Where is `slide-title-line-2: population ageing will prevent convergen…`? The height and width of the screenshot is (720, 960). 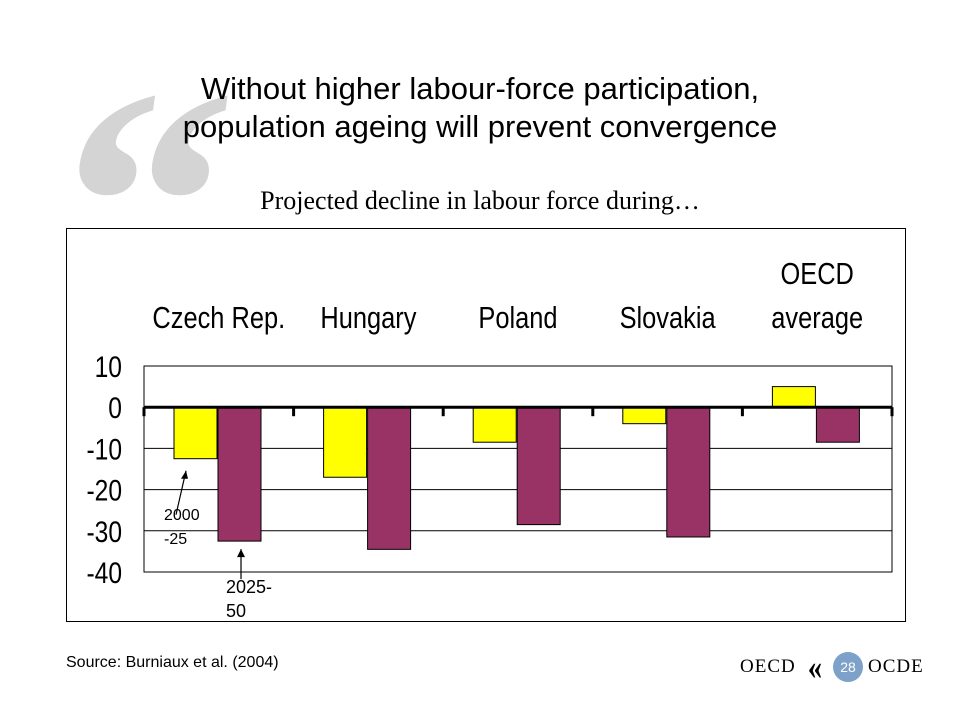
slide-title-line-2: population ageing will prevent convergen… is located at coordinates (480, 126).